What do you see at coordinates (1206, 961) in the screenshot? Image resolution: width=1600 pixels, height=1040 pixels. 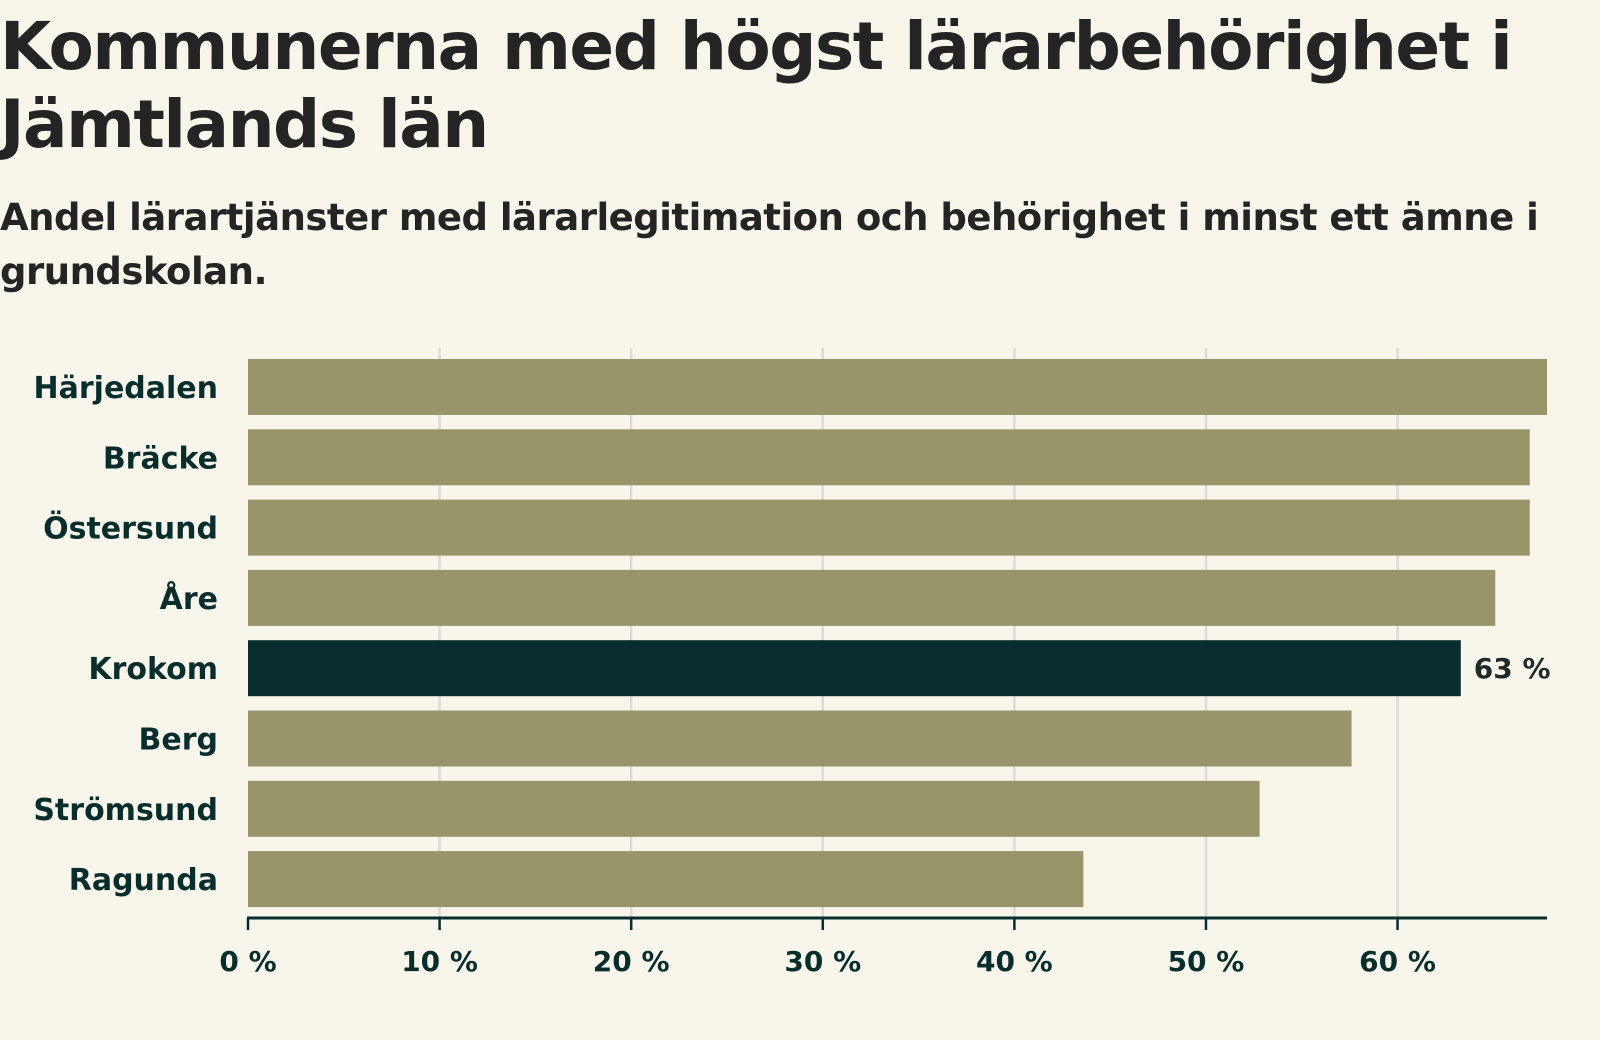 I see `x-tick-label: 50 %` at bounding box center [1206, 961].